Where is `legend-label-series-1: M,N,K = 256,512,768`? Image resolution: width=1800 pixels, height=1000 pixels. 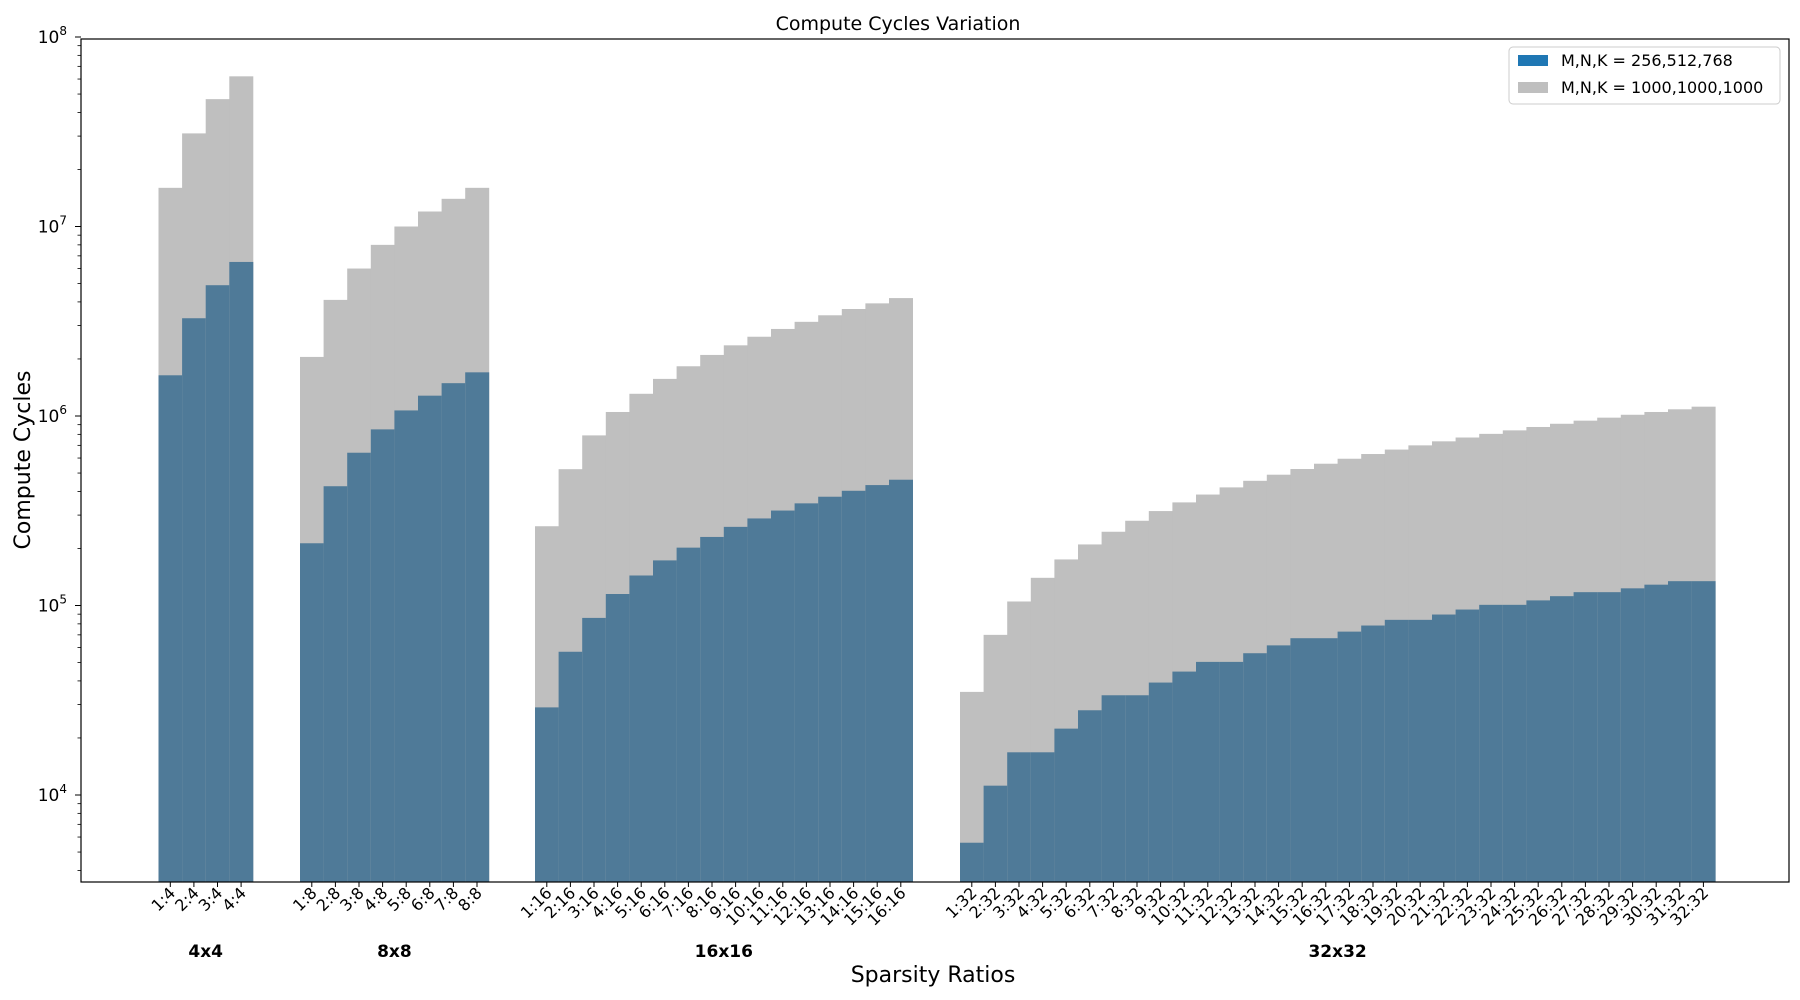
legend-label-series-1: M,N,K = 256,512,768 is located at coordinates (1647, 60).